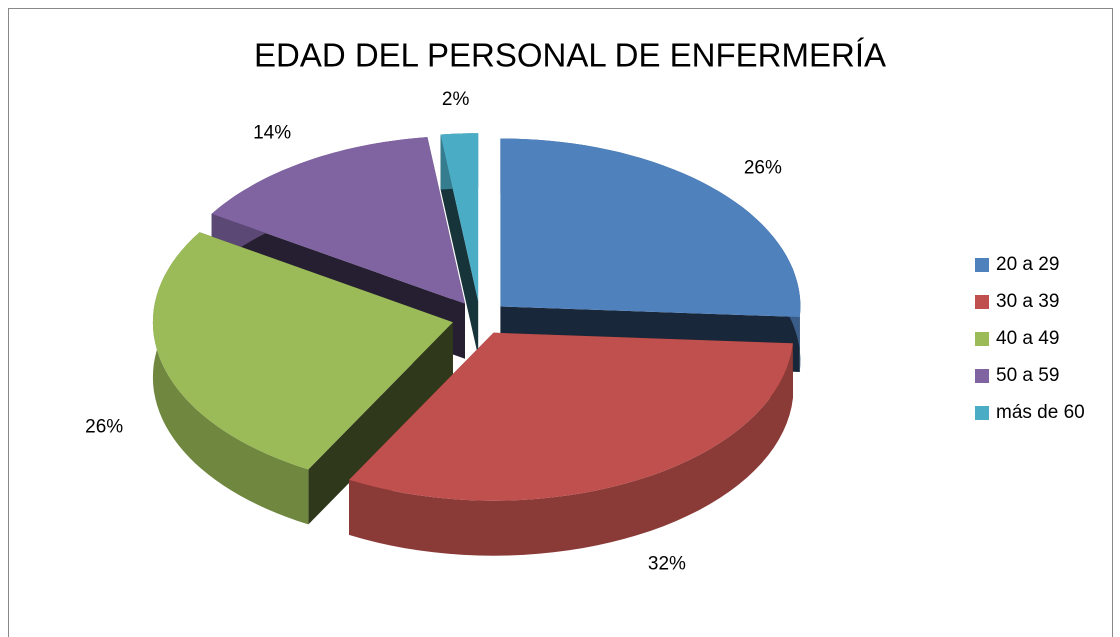  Describe the element at coordinates (1027, 301) in the screenshot. I see `legend-label: 30 a 39` at that location.